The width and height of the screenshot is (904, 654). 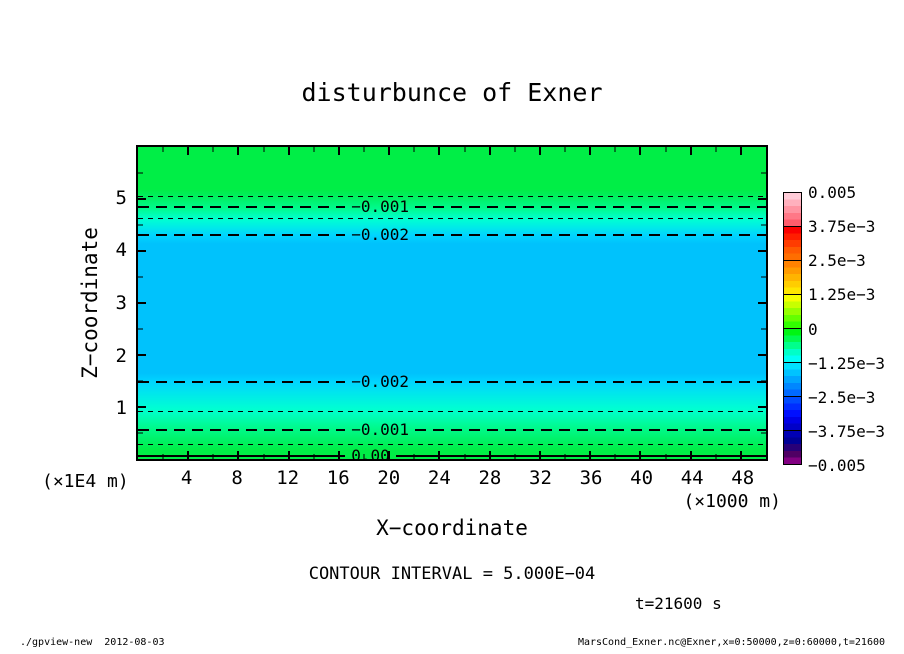 What do you see at coordinates (837, 465) in the screenshot?
I see `colorbar-tick-label: −0.005` at bounding box center [837, 465].